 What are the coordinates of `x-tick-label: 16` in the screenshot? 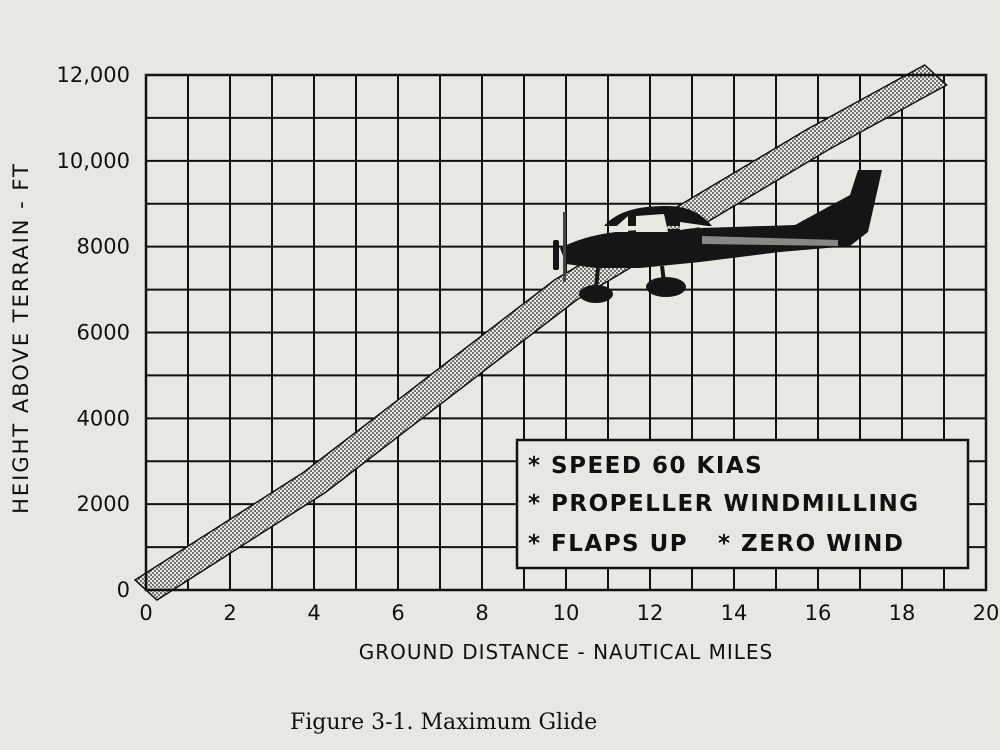 It's located at (818, 613).